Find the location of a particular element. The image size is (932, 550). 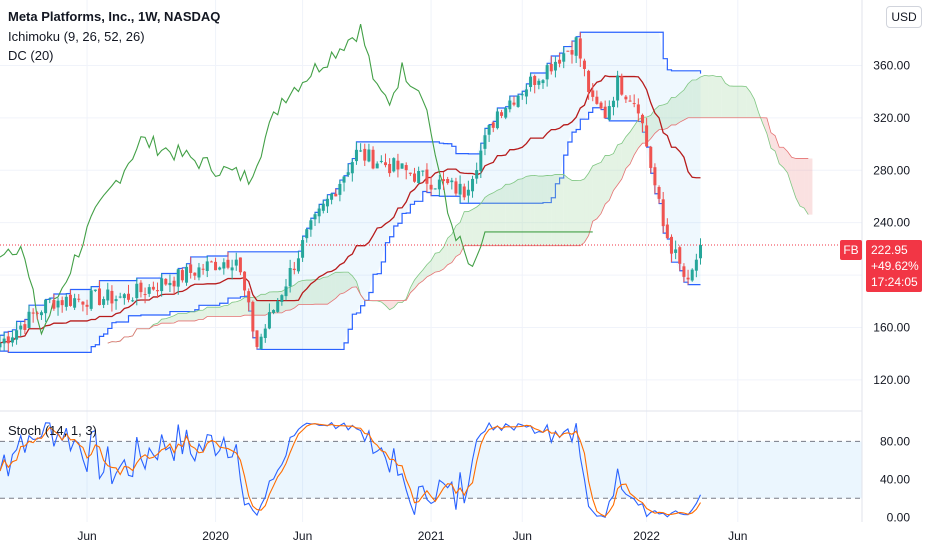

stoch-legend: Stoch (14, 1, 3) is located at coordinates (52, 430).